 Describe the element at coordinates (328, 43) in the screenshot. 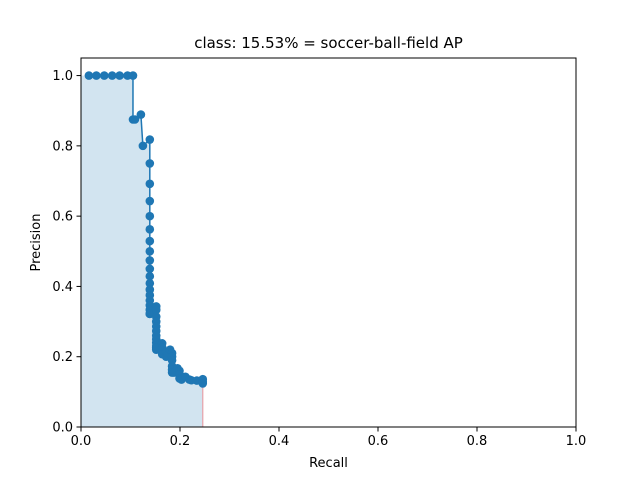

I see `chart-title: class: 15.53% = soccer-ball-field AP` at that location.